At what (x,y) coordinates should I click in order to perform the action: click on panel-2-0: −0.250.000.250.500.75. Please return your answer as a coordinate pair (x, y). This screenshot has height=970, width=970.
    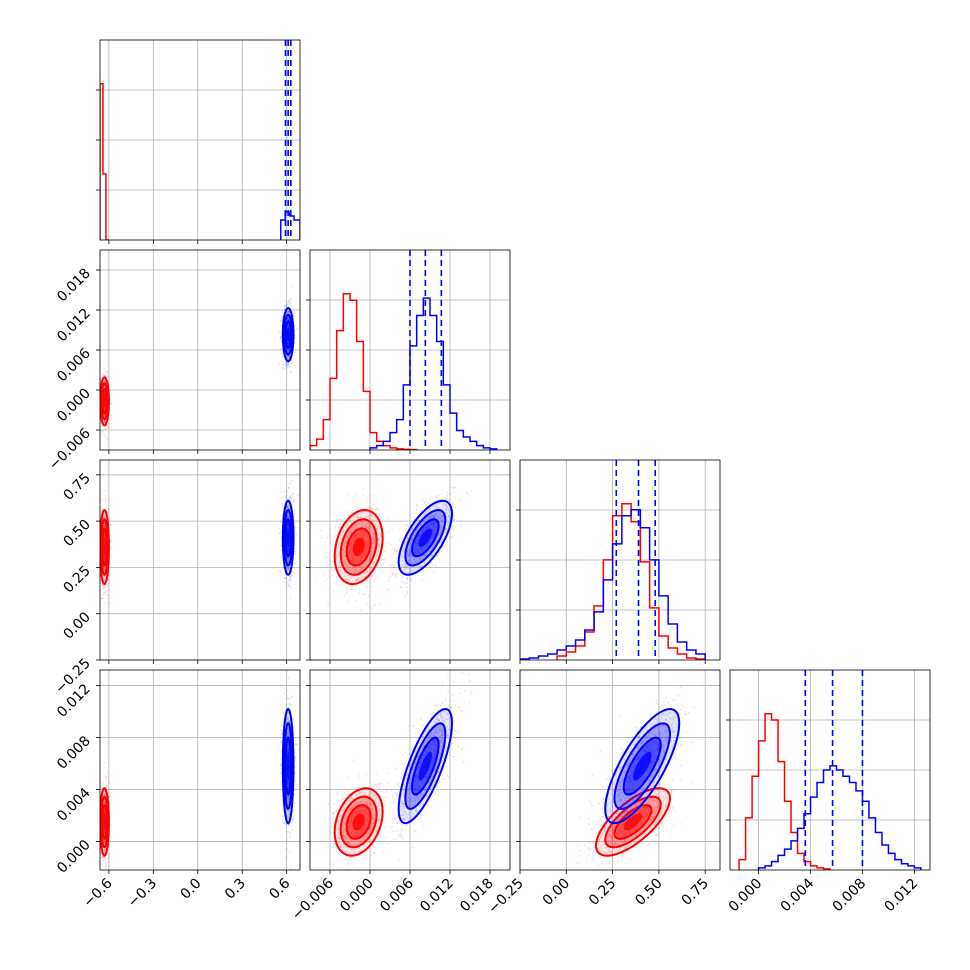
    Looking at the image, I should click on (176, 578).